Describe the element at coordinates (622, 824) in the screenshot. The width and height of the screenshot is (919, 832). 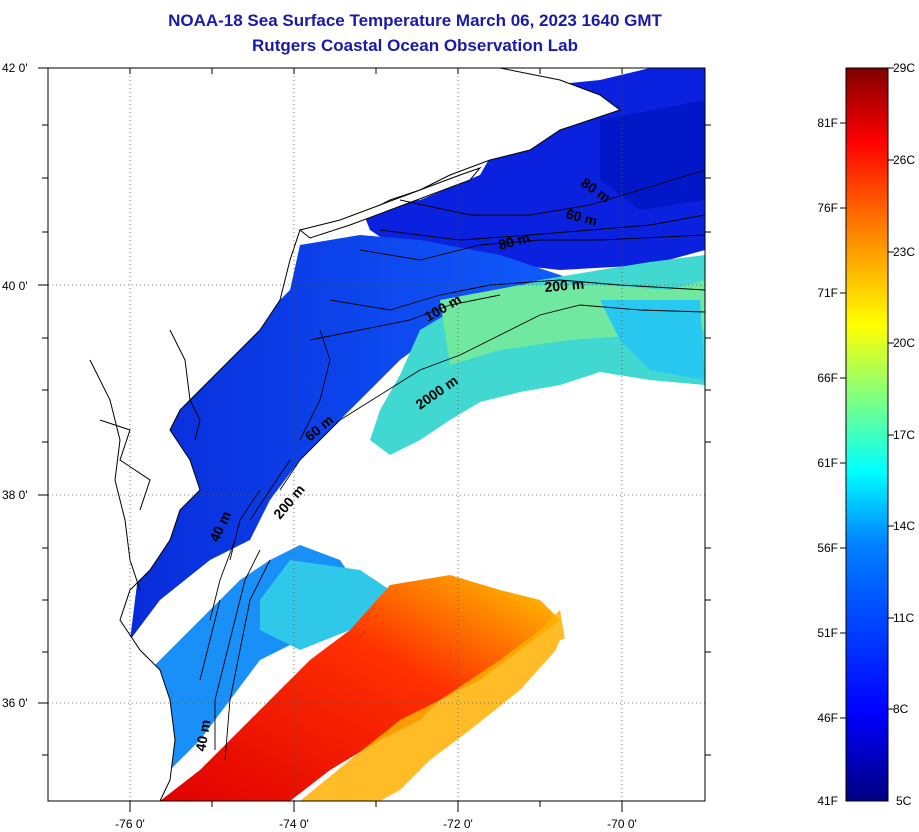
I see `lon-label: -70 0'` at that location.